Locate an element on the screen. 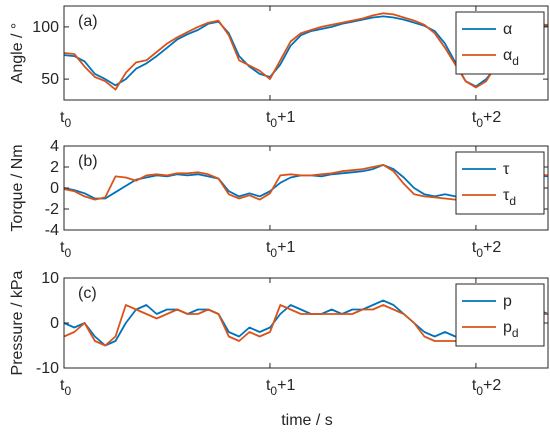  panel-label: (a) is located at coordinates (88, 21).